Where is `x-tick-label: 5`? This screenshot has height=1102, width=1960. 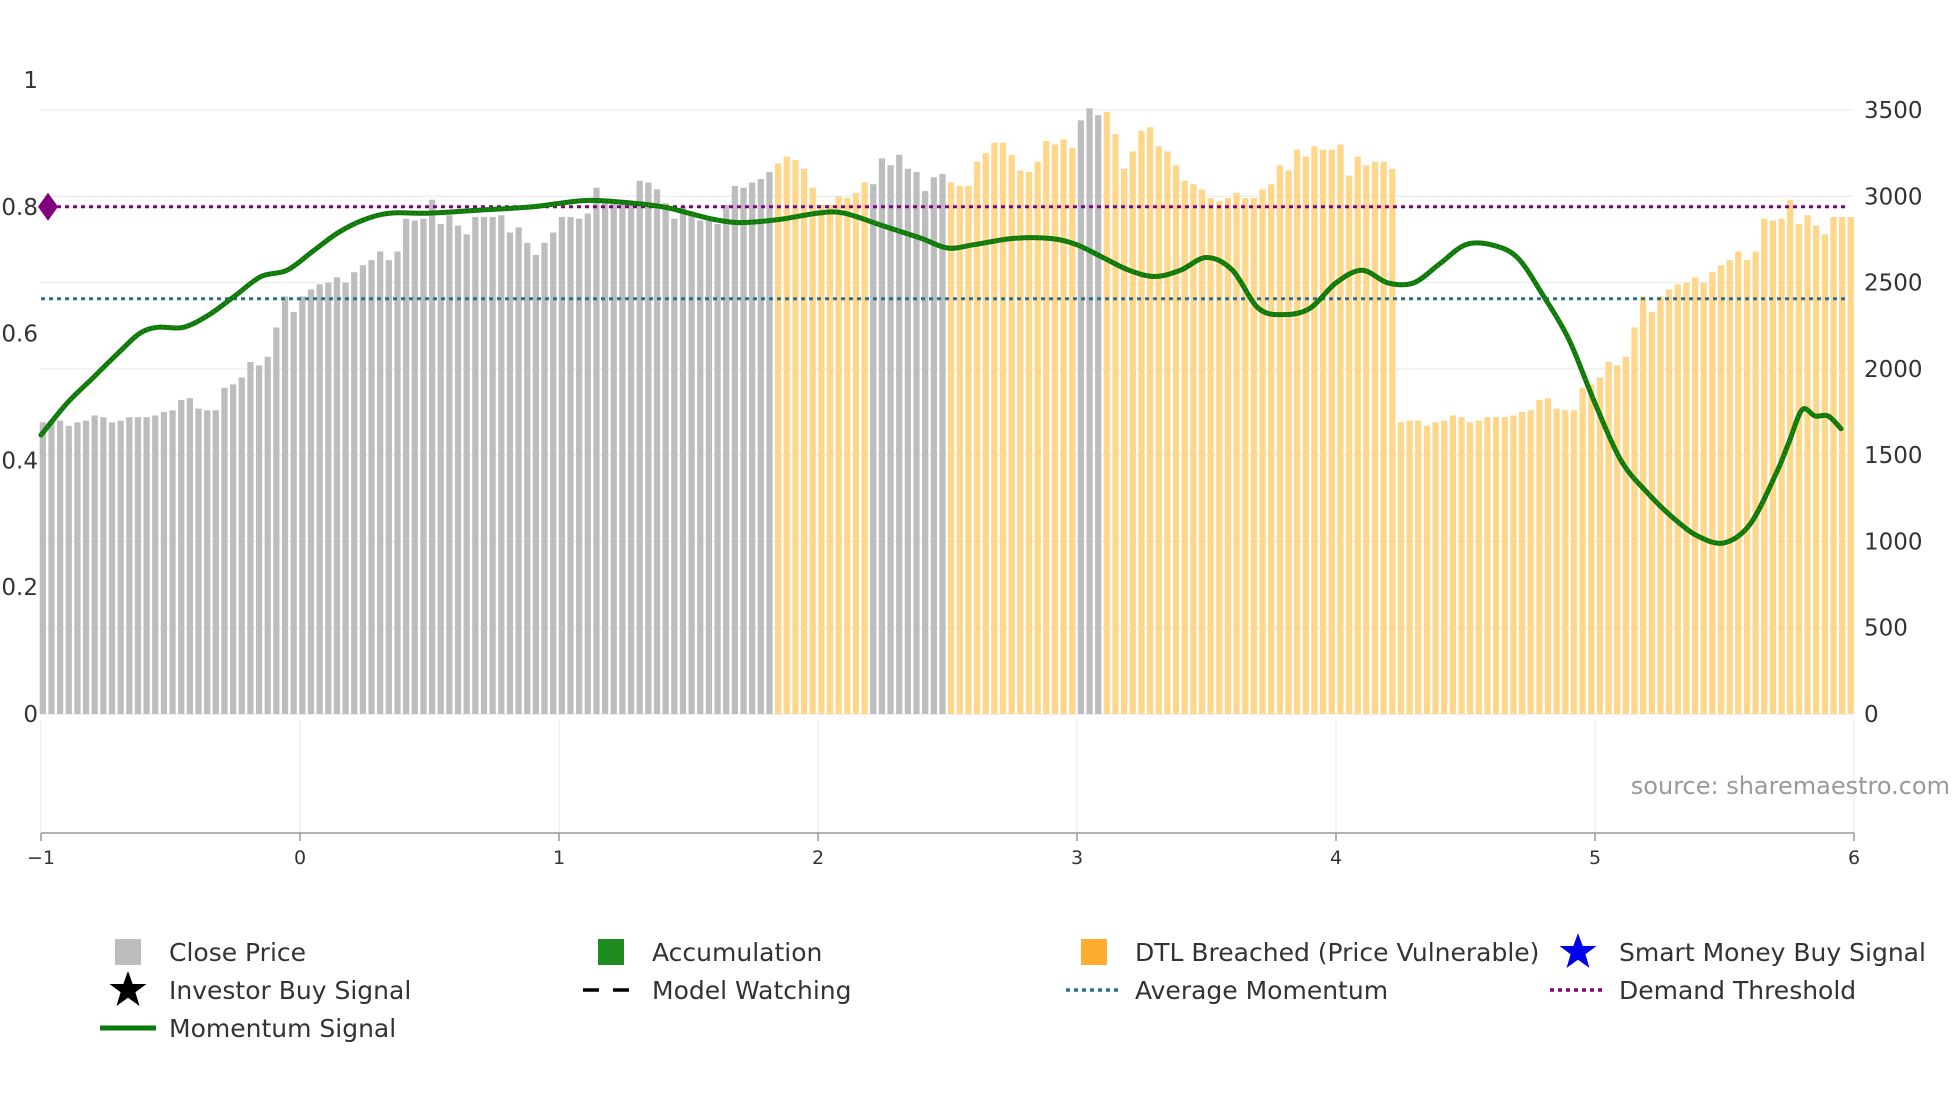 x-tick-label: 5 is located at coordinates (1595, 858).